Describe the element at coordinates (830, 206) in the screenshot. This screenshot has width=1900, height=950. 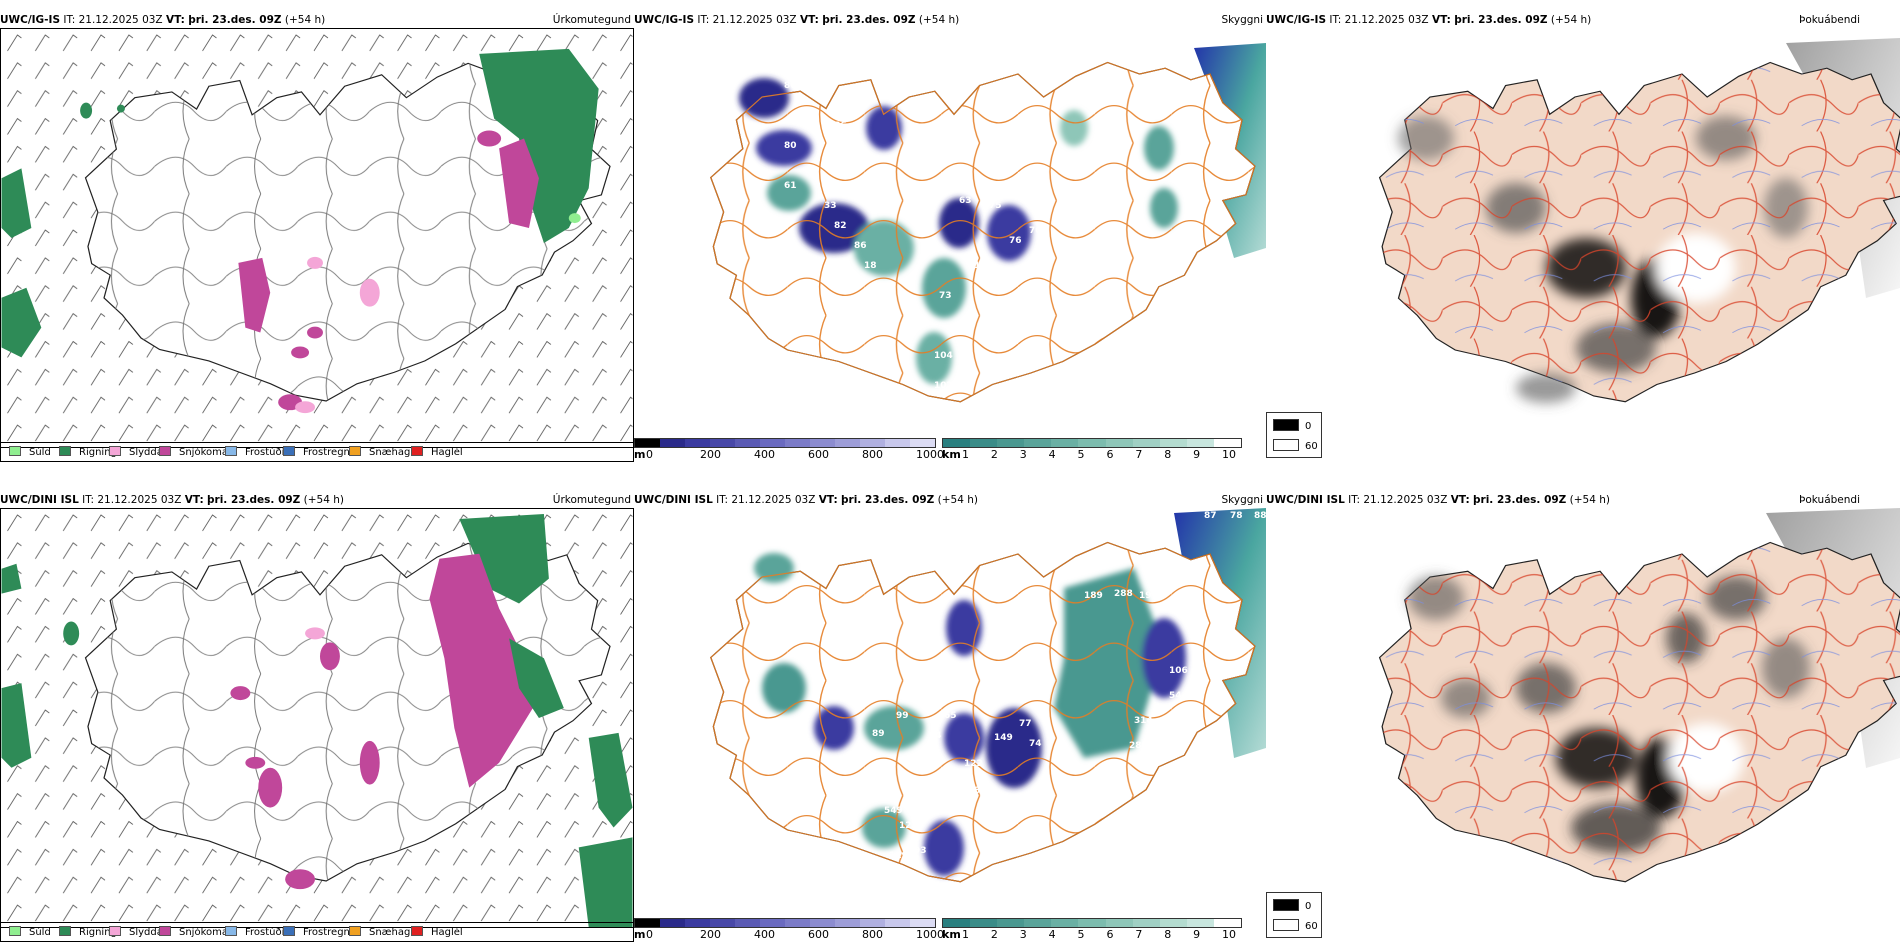
I see `visibility-value-label: 33` at that location.